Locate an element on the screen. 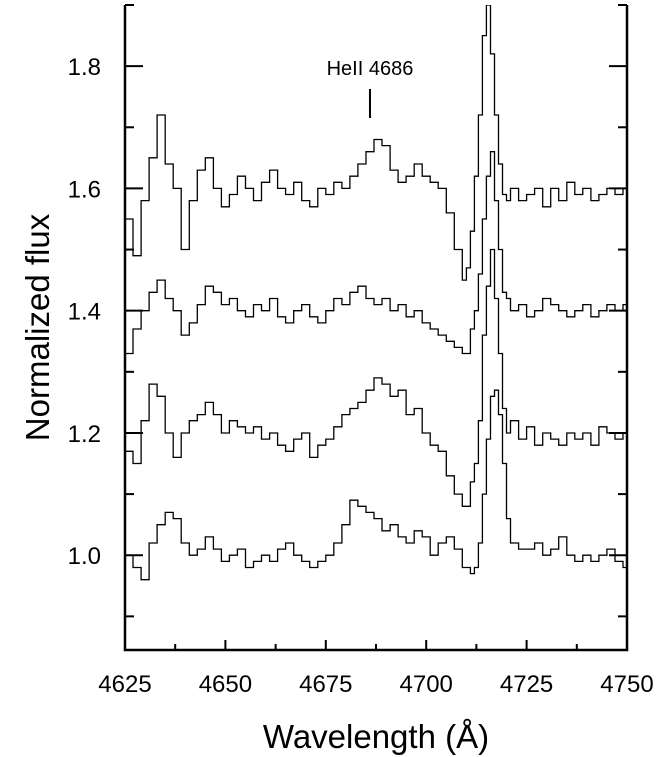 The height and width of the screenshot is (757, 662). y-tick-label: 1.6 is located at coordinates (84, 189).